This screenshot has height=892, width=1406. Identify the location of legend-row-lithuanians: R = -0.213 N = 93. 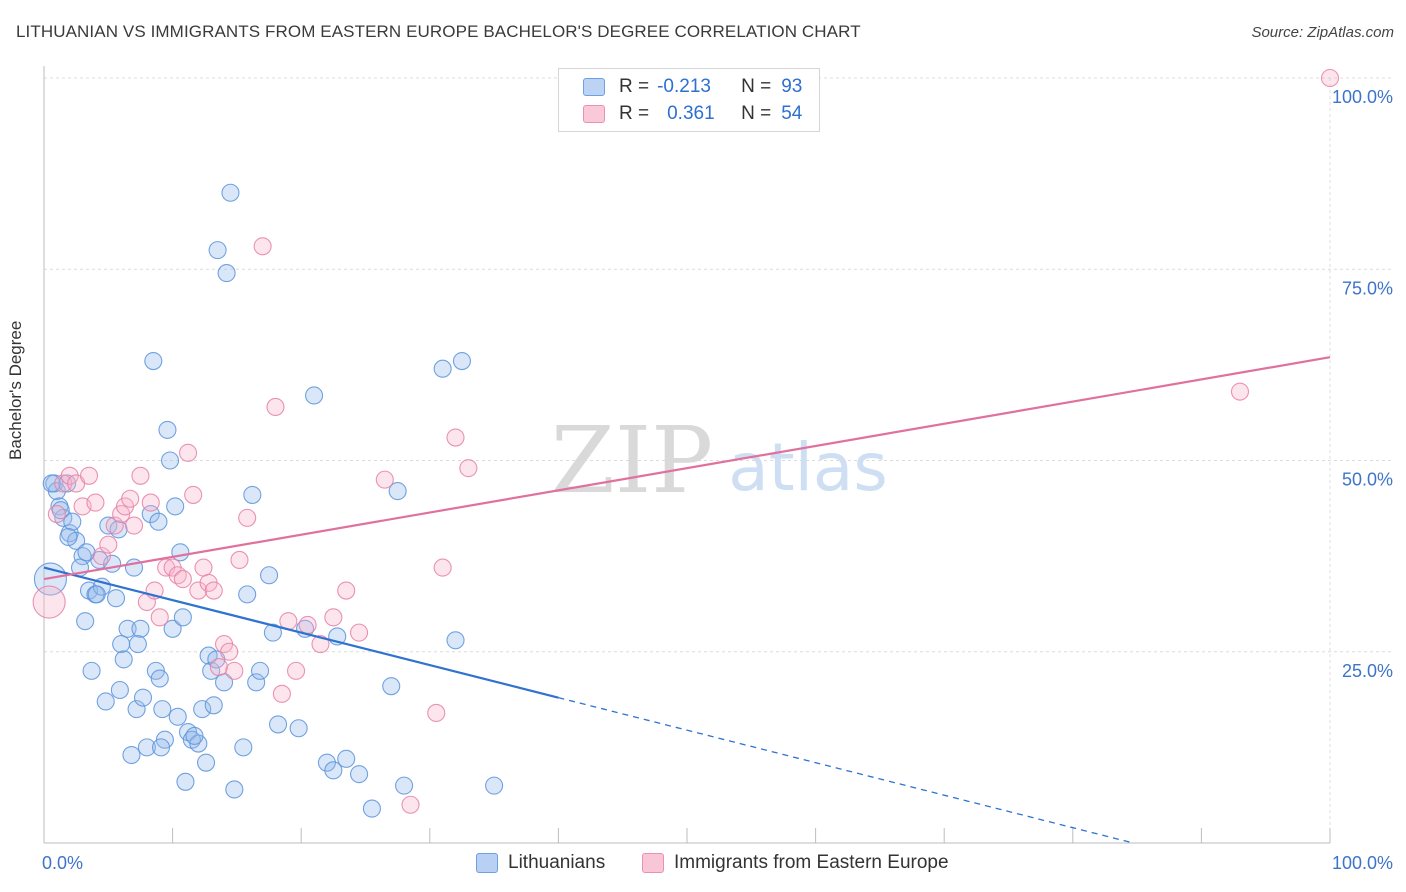
(692, 87).